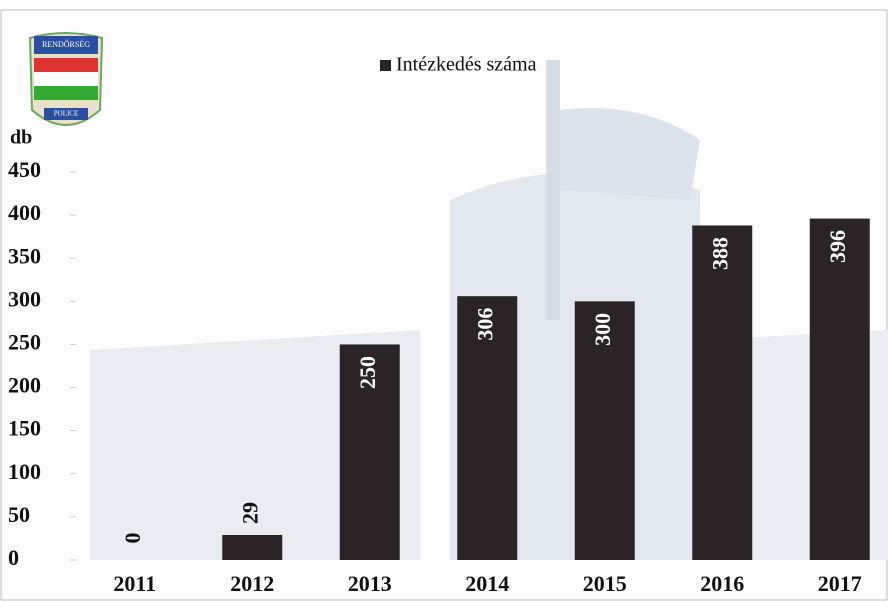 The height and width of the screenshot is (601, 888). What do you see at coordinates (370, 583) in the screenshot?
I see `x-tick-label: 2013` at bounding box center [370, 583].